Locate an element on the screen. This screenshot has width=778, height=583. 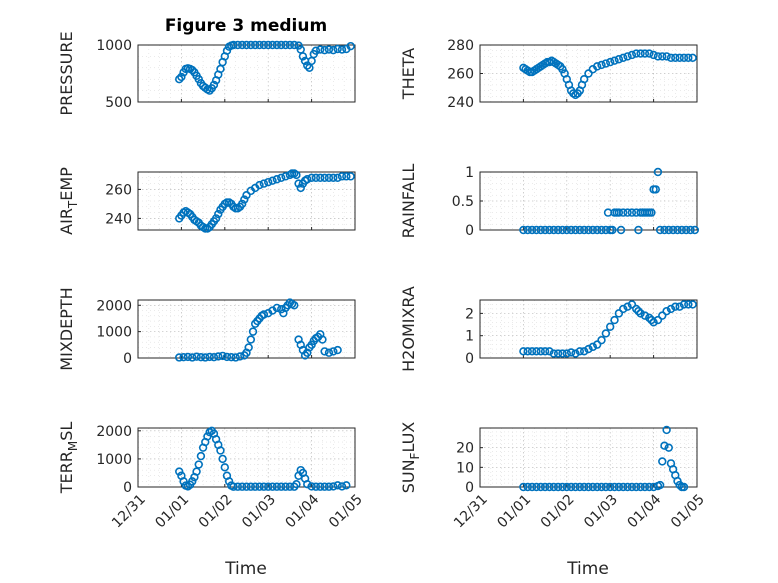
y-tick-label: 0 is located at coordinates (469, 359).